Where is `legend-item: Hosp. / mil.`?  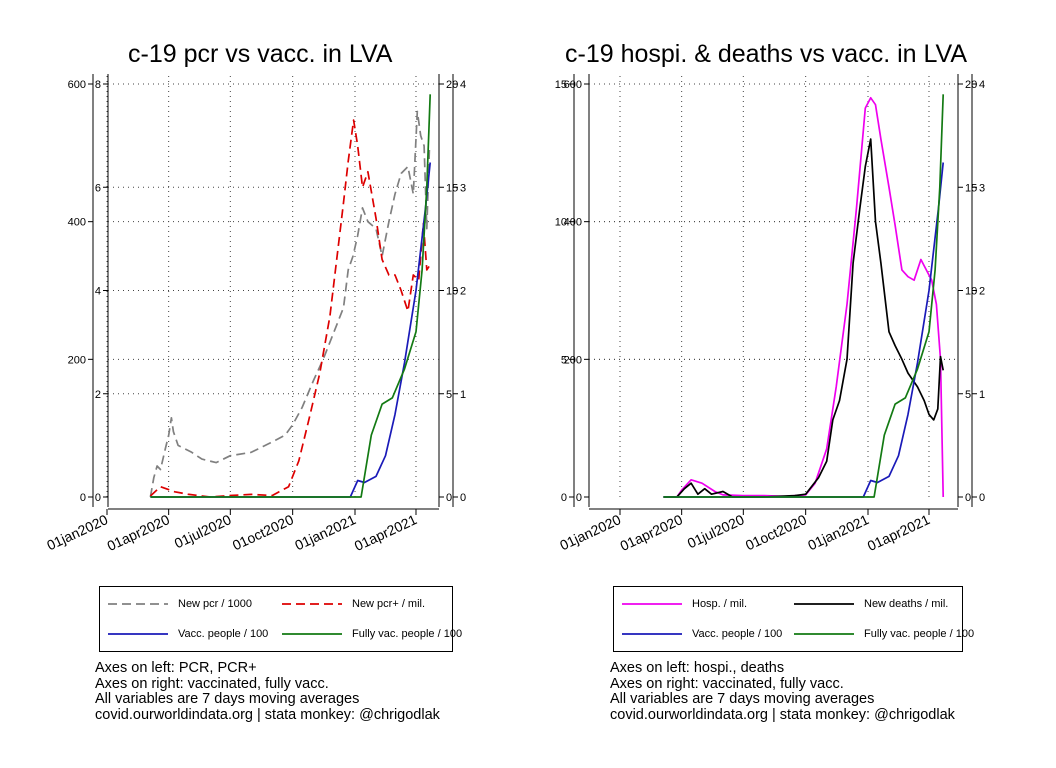 legend-item: Hosp. / mil. is located at coordinates (684, 604).